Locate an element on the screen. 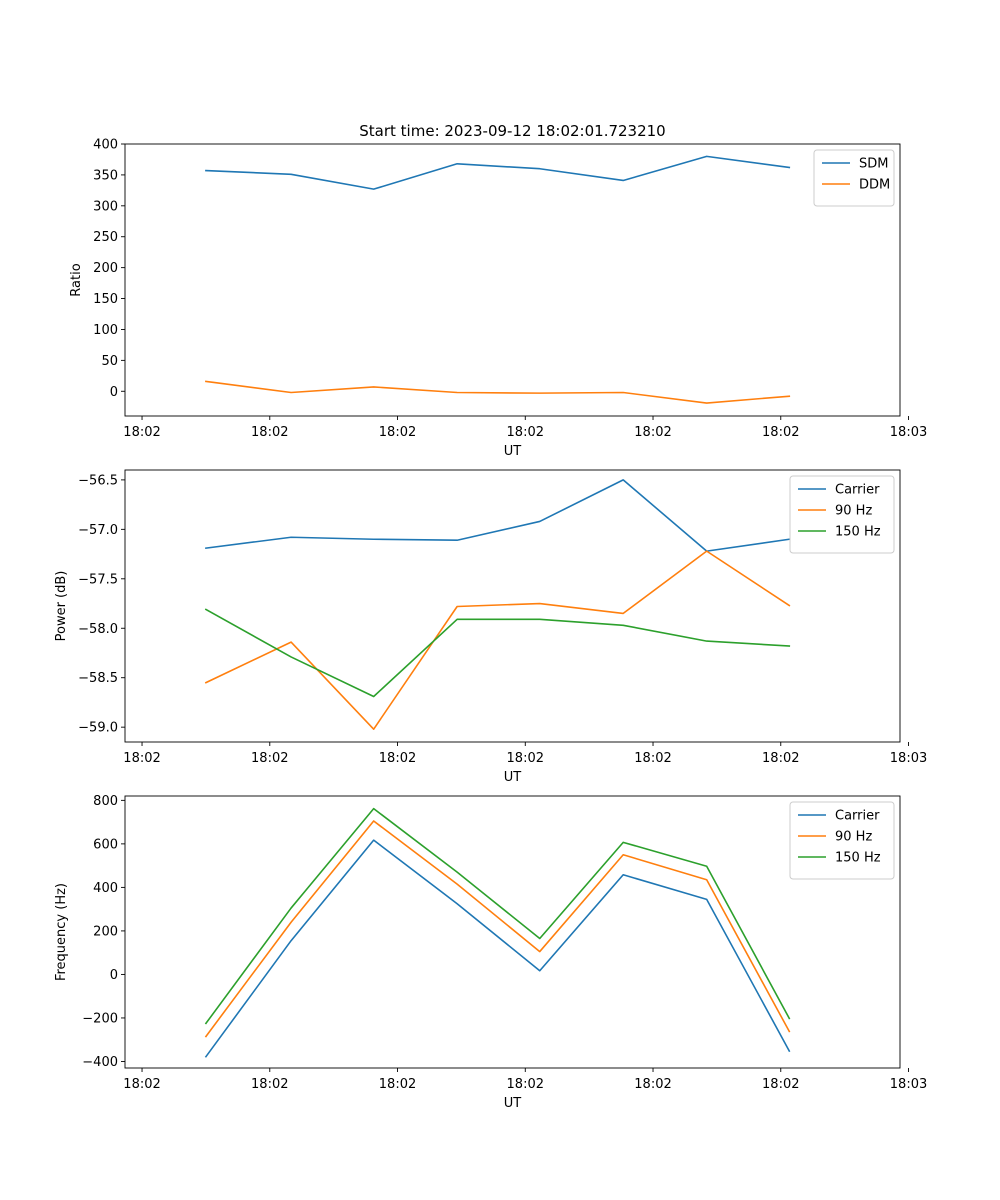  series-line-ddm is located at coordinates (498, 392).